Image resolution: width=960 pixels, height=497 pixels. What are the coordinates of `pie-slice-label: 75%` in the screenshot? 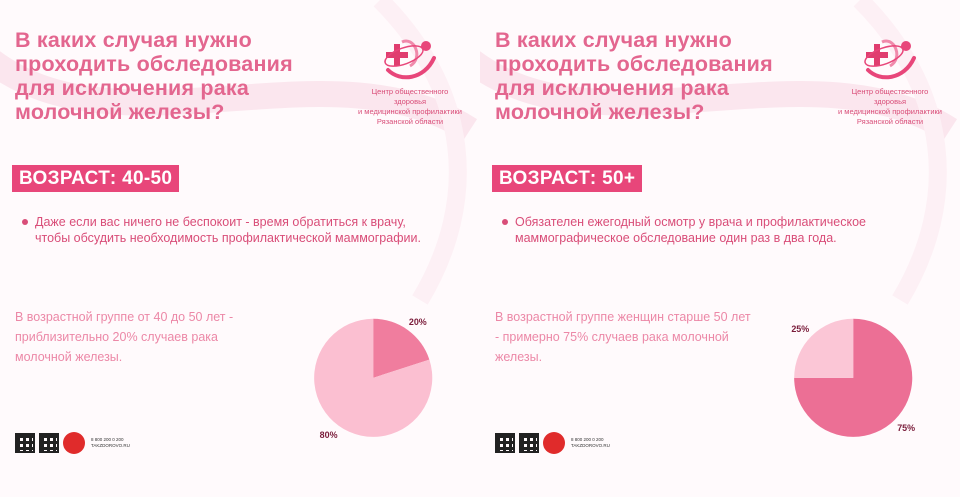 It's located at (906, 428).